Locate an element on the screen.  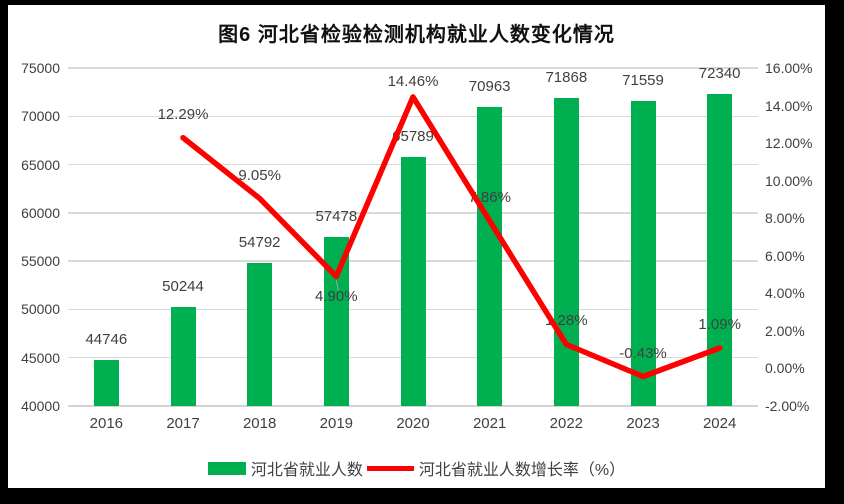
line-point-label: 9.05% is located at coordinates (259, 175).